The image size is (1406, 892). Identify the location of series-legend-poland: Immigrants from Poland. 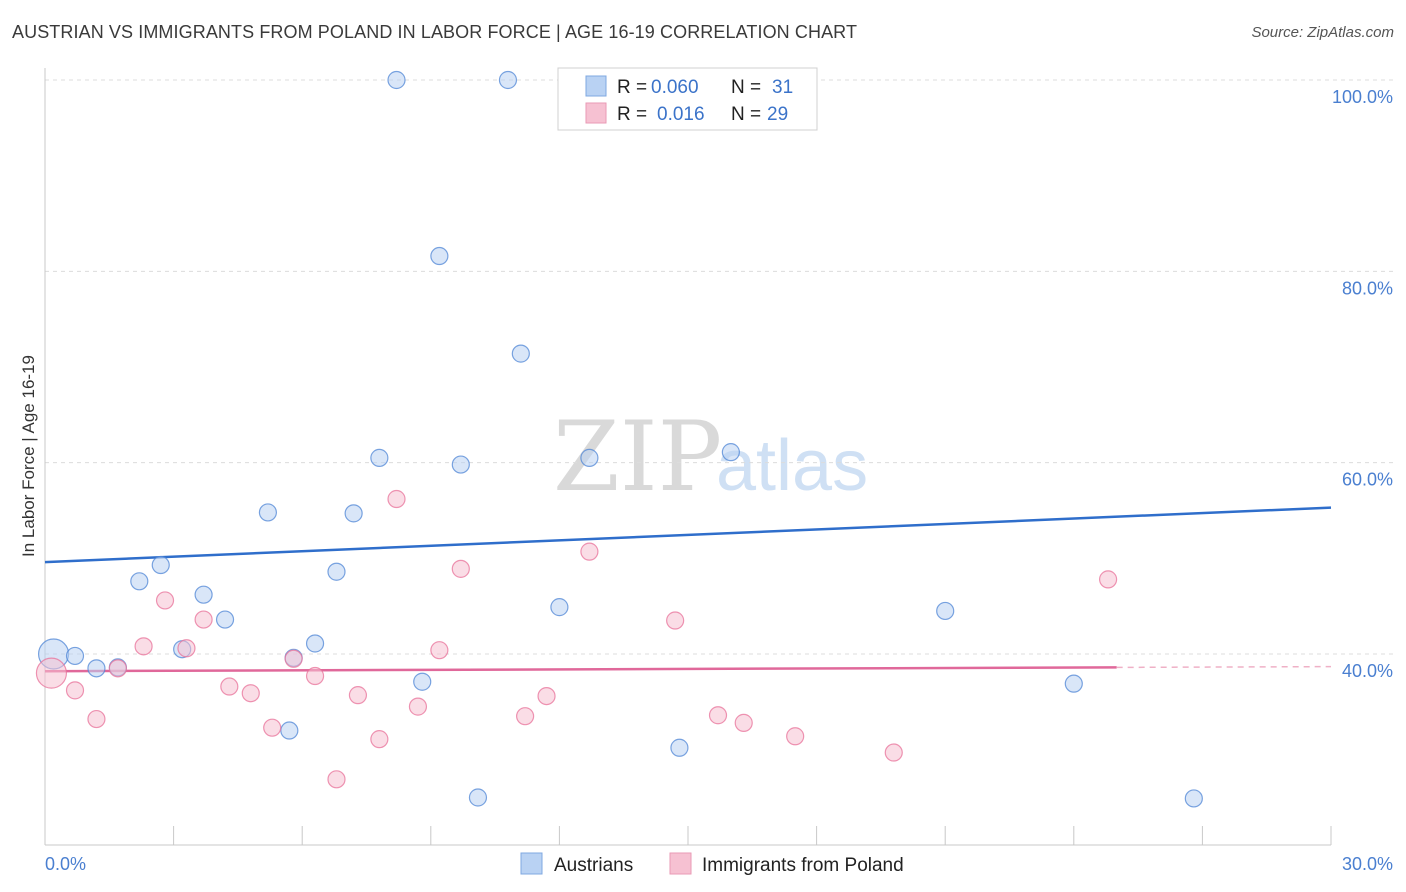
(803, 865).